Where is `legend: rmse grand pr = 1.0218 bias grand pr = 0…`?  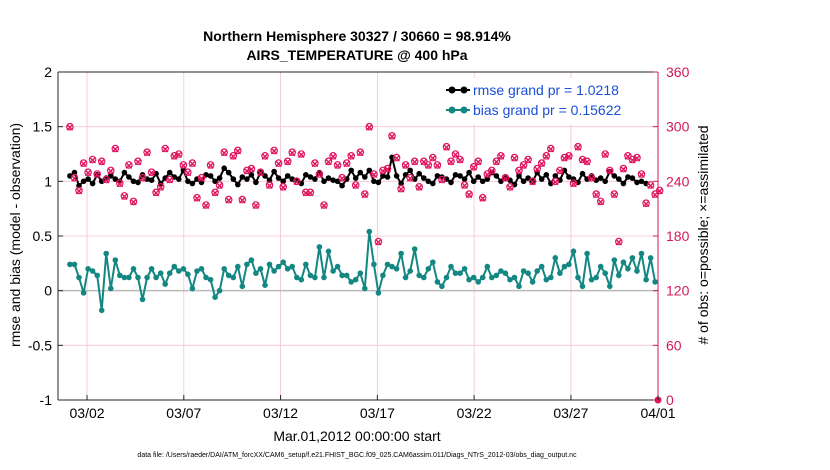 legend: rmse grand pr = 1.0218 bias grand pr = 0… is located at coordinates (543, 101).